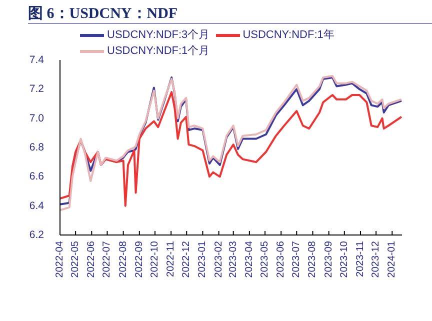 This screenshot has height=321, width=432. I want to click on x-tick-label: 2022-04, so click(60, 259).